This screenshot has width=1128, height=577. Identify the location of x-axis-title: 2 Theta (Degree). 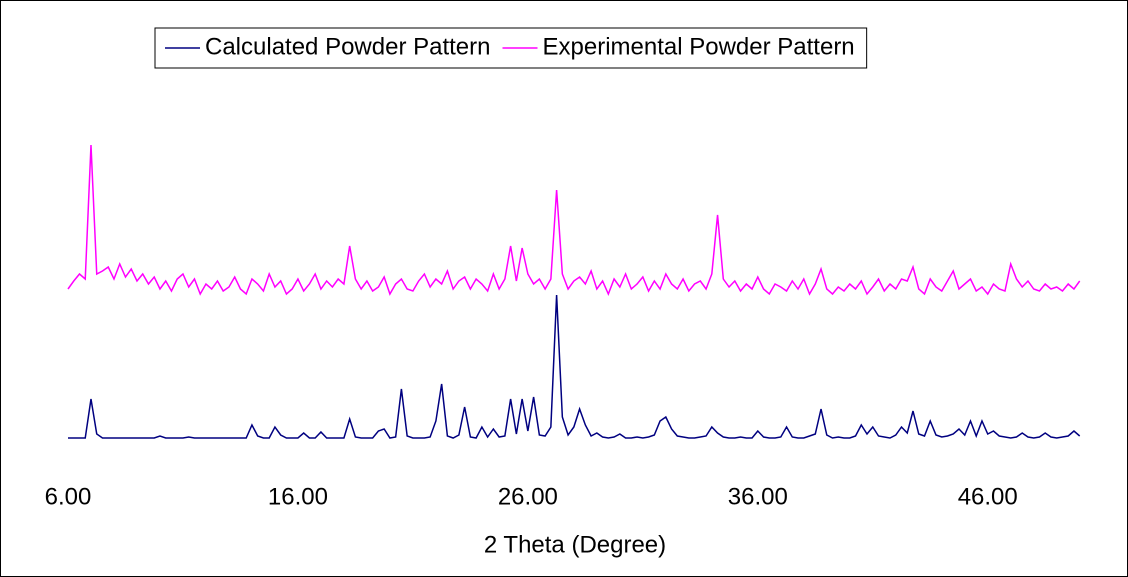
(575, 544).